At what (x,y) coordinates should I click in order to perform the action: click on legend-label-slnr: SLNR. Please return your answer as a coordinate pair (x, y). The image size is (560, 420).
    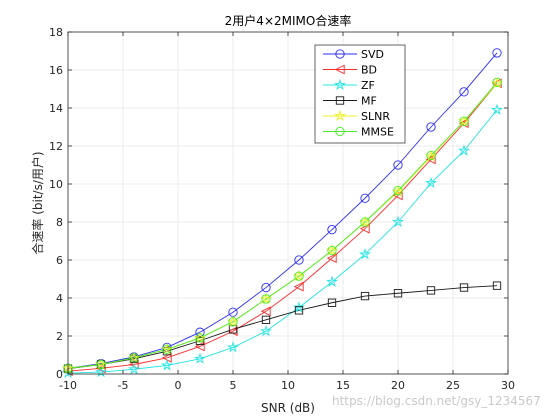
    Looking at the image, I should click on (375, 116).